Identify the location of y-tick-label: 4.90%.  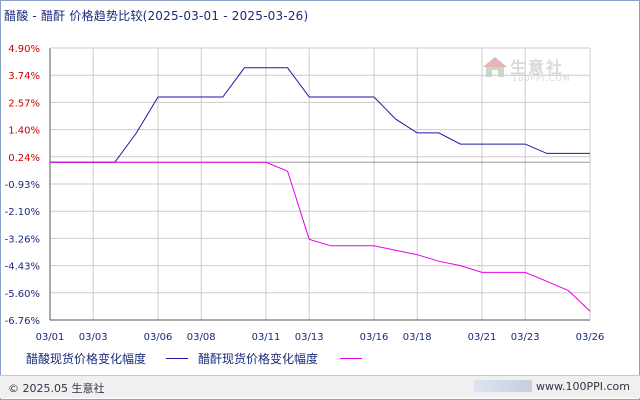
(24, 49).